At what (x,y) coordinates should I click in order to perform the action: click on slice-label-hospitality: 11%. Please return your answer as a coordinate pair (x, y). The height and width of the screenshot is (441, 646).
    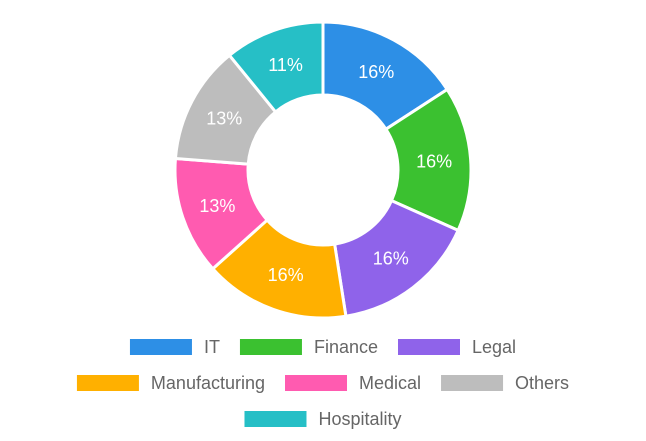
    Looking at the image, I should click on (285, 65).